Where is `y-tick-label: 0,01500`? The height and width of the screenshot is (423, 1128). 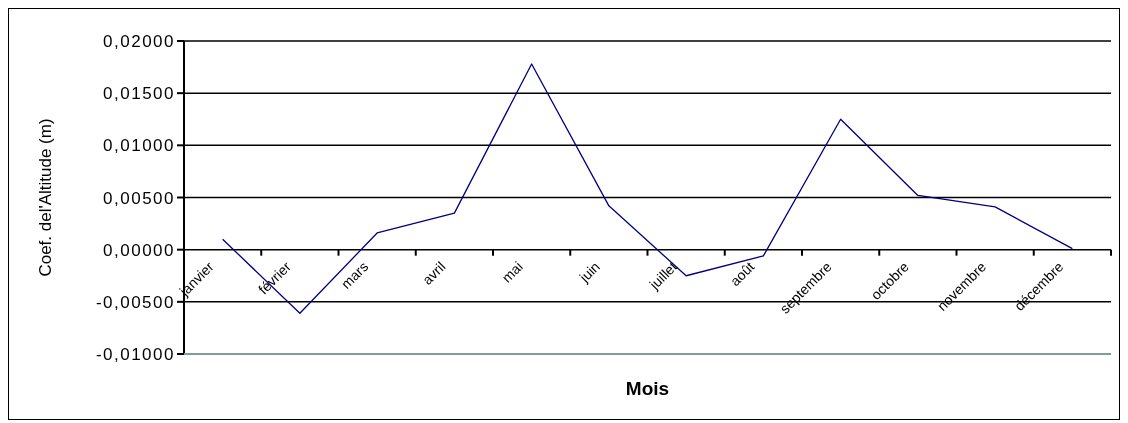 y-tick-label: 0,01500 is located at coordinates (139, 94).